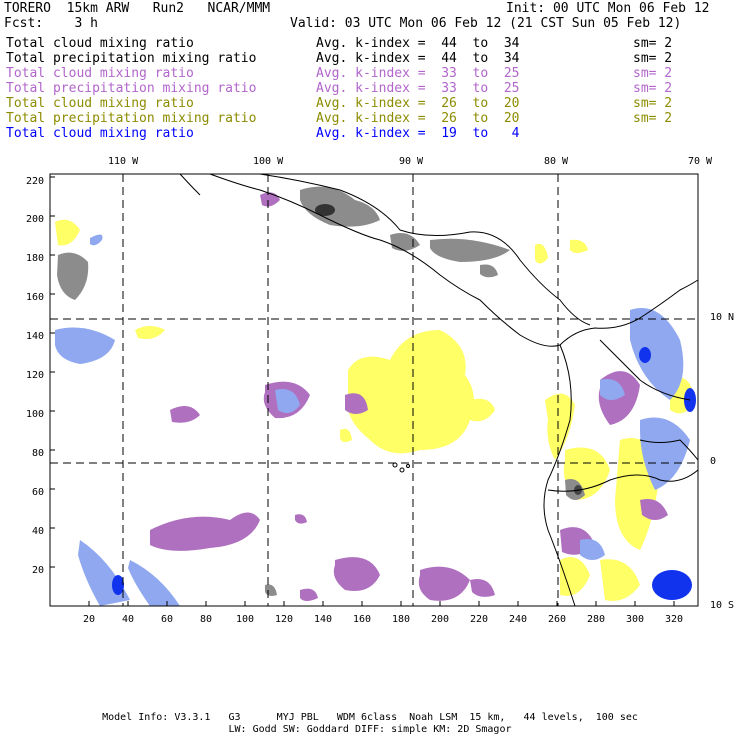  What do you see at coordinates (206, 619) in the screenshot?
I see `x-tick-label: 80` at bounding box center [206, 619].